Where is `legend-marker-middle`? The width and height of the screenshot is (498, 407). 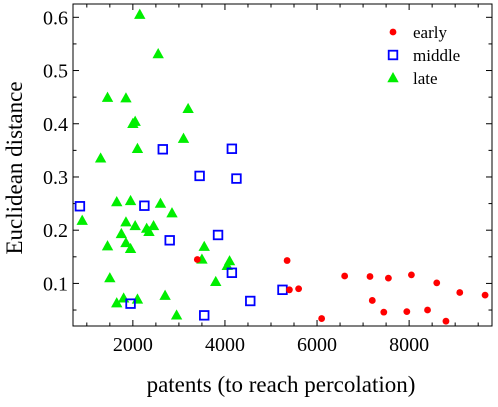
legend-marker-middle is located at coordinates (393, 55).